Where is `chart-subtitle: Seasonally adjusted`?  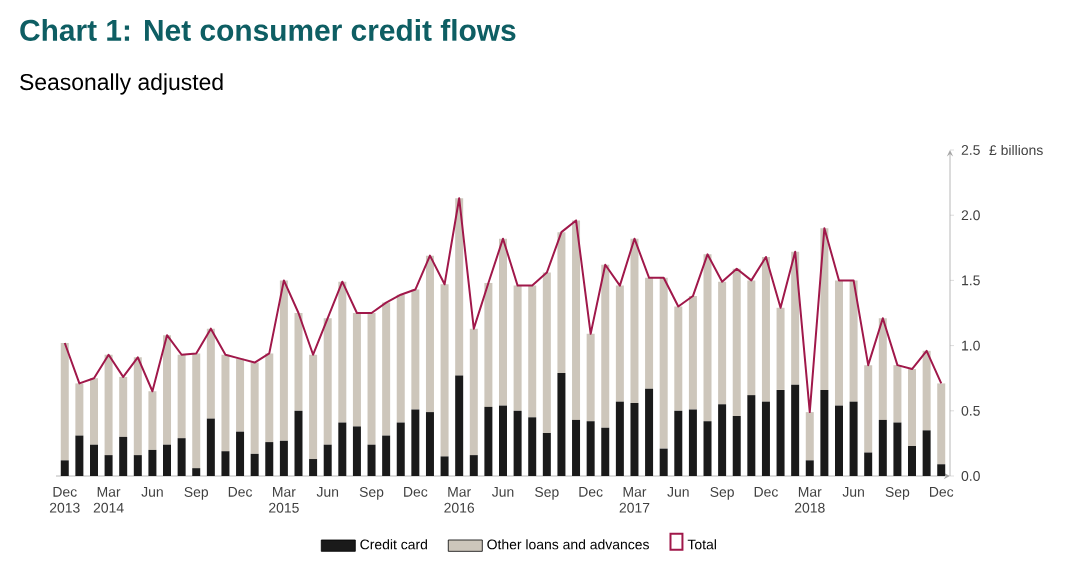 chart-subtitle: Seasonally adjusted is located at coordinates (121, 84).